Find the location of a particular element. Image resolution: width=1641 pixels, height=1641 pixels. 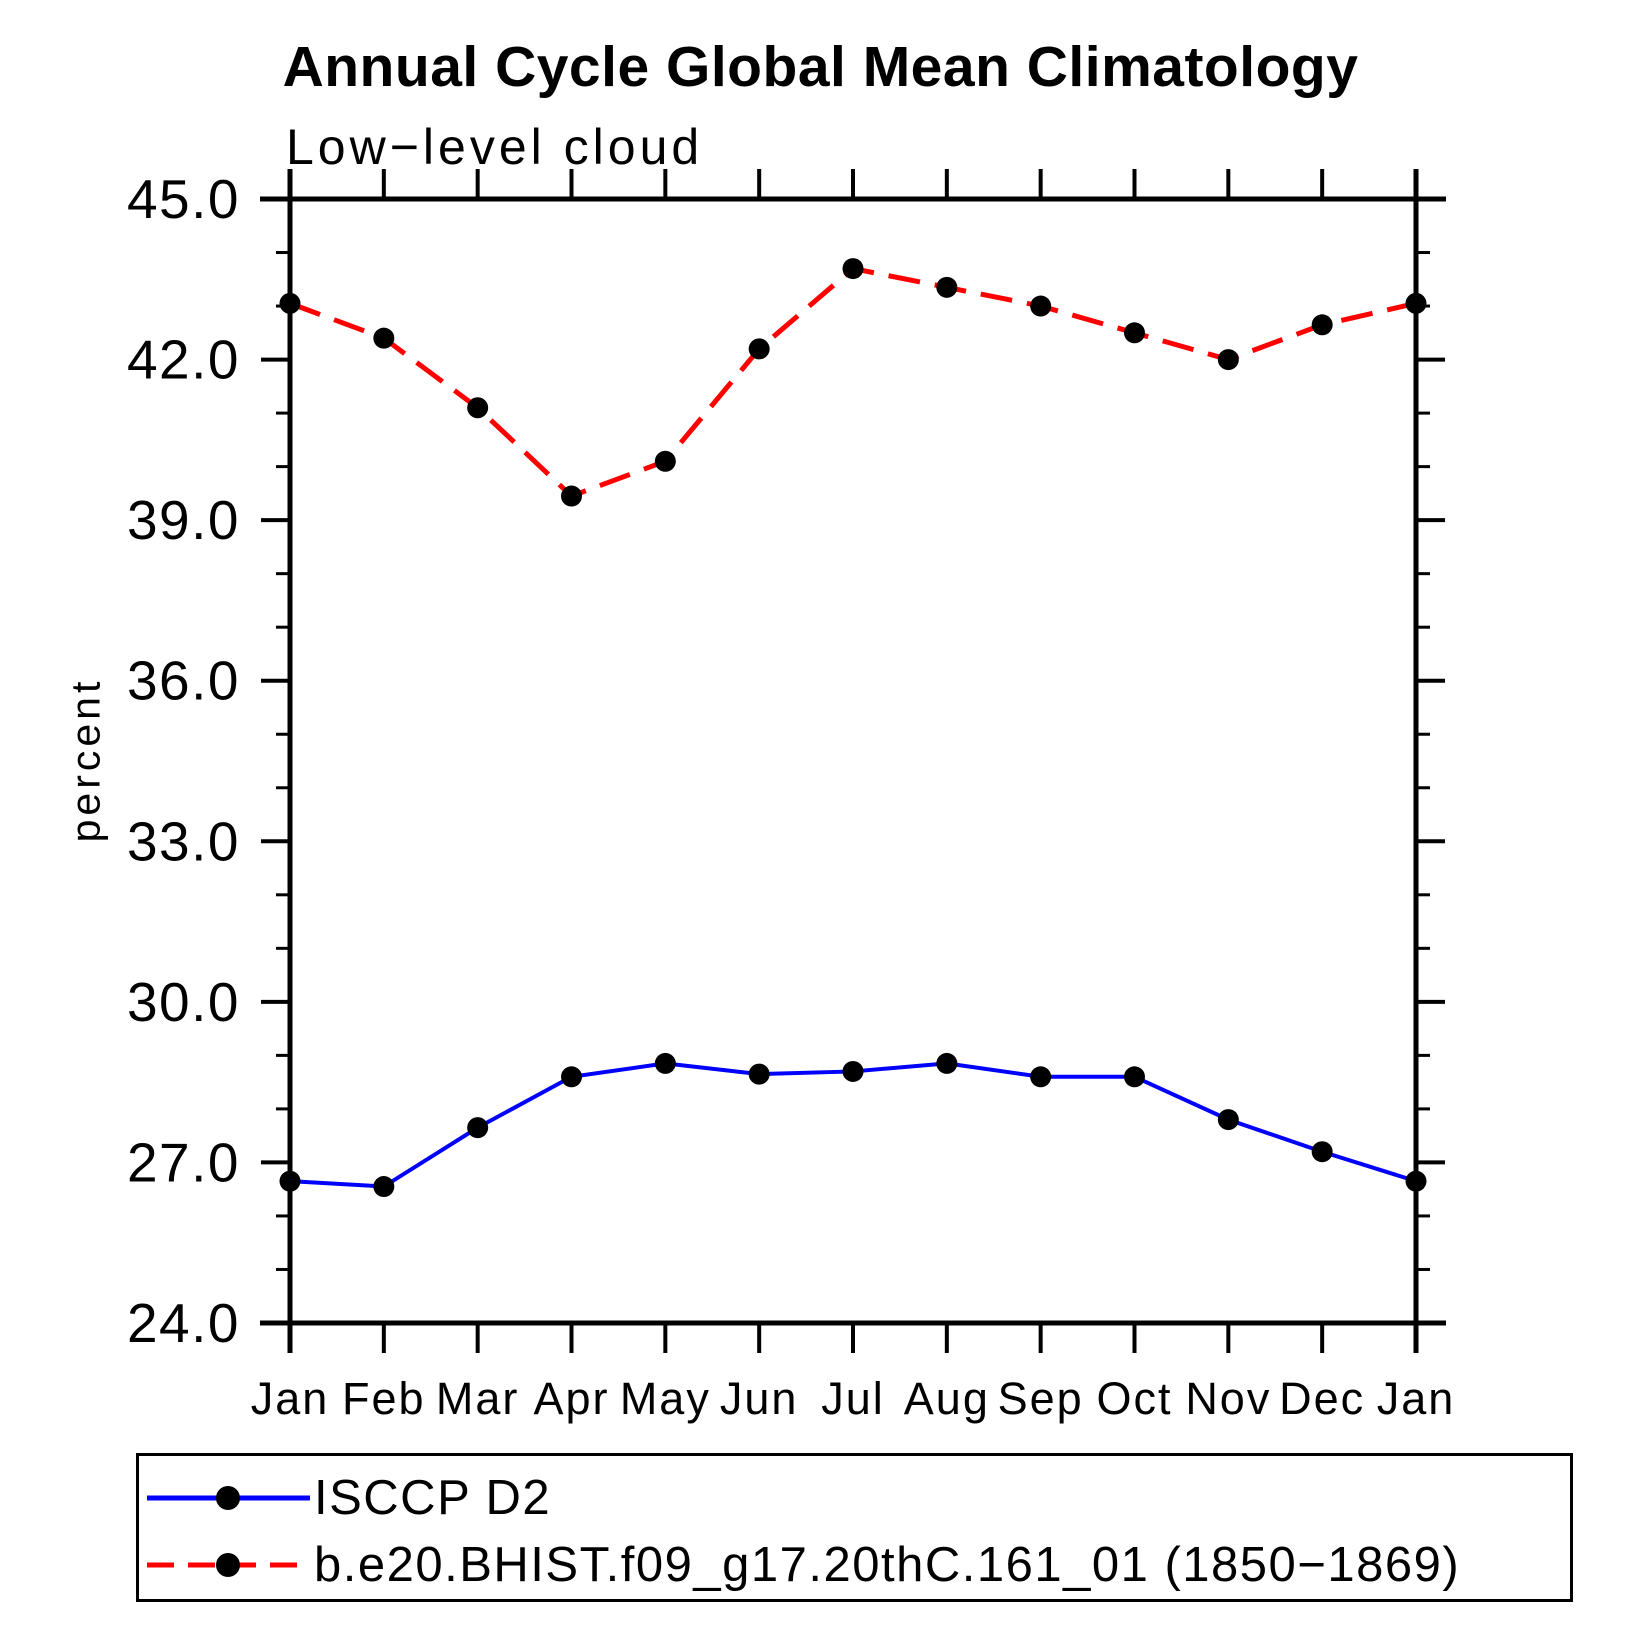

x-tick-label: Dec is located at coordinates (1322, 1398).